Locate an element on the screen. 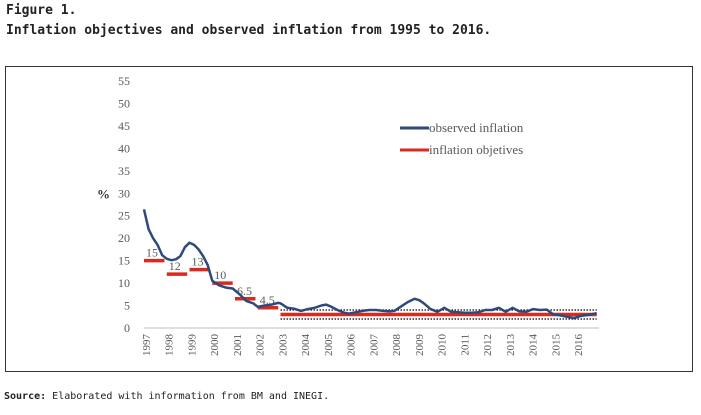  figure-label: Figure 1. is located at coordinates (41, 10).